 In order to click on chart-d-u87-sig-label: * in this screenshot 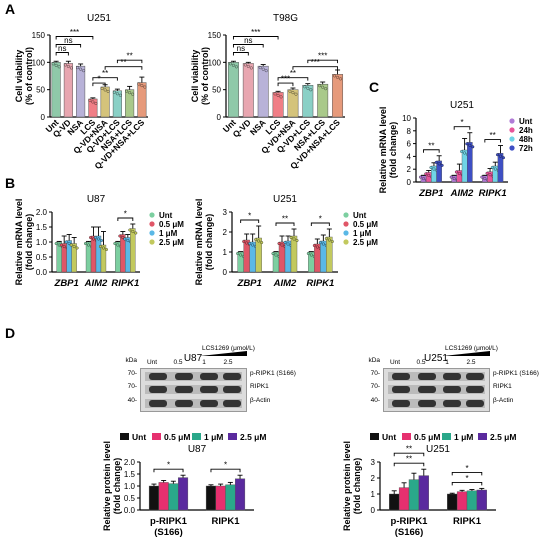, I will do `click(168, 465)`.